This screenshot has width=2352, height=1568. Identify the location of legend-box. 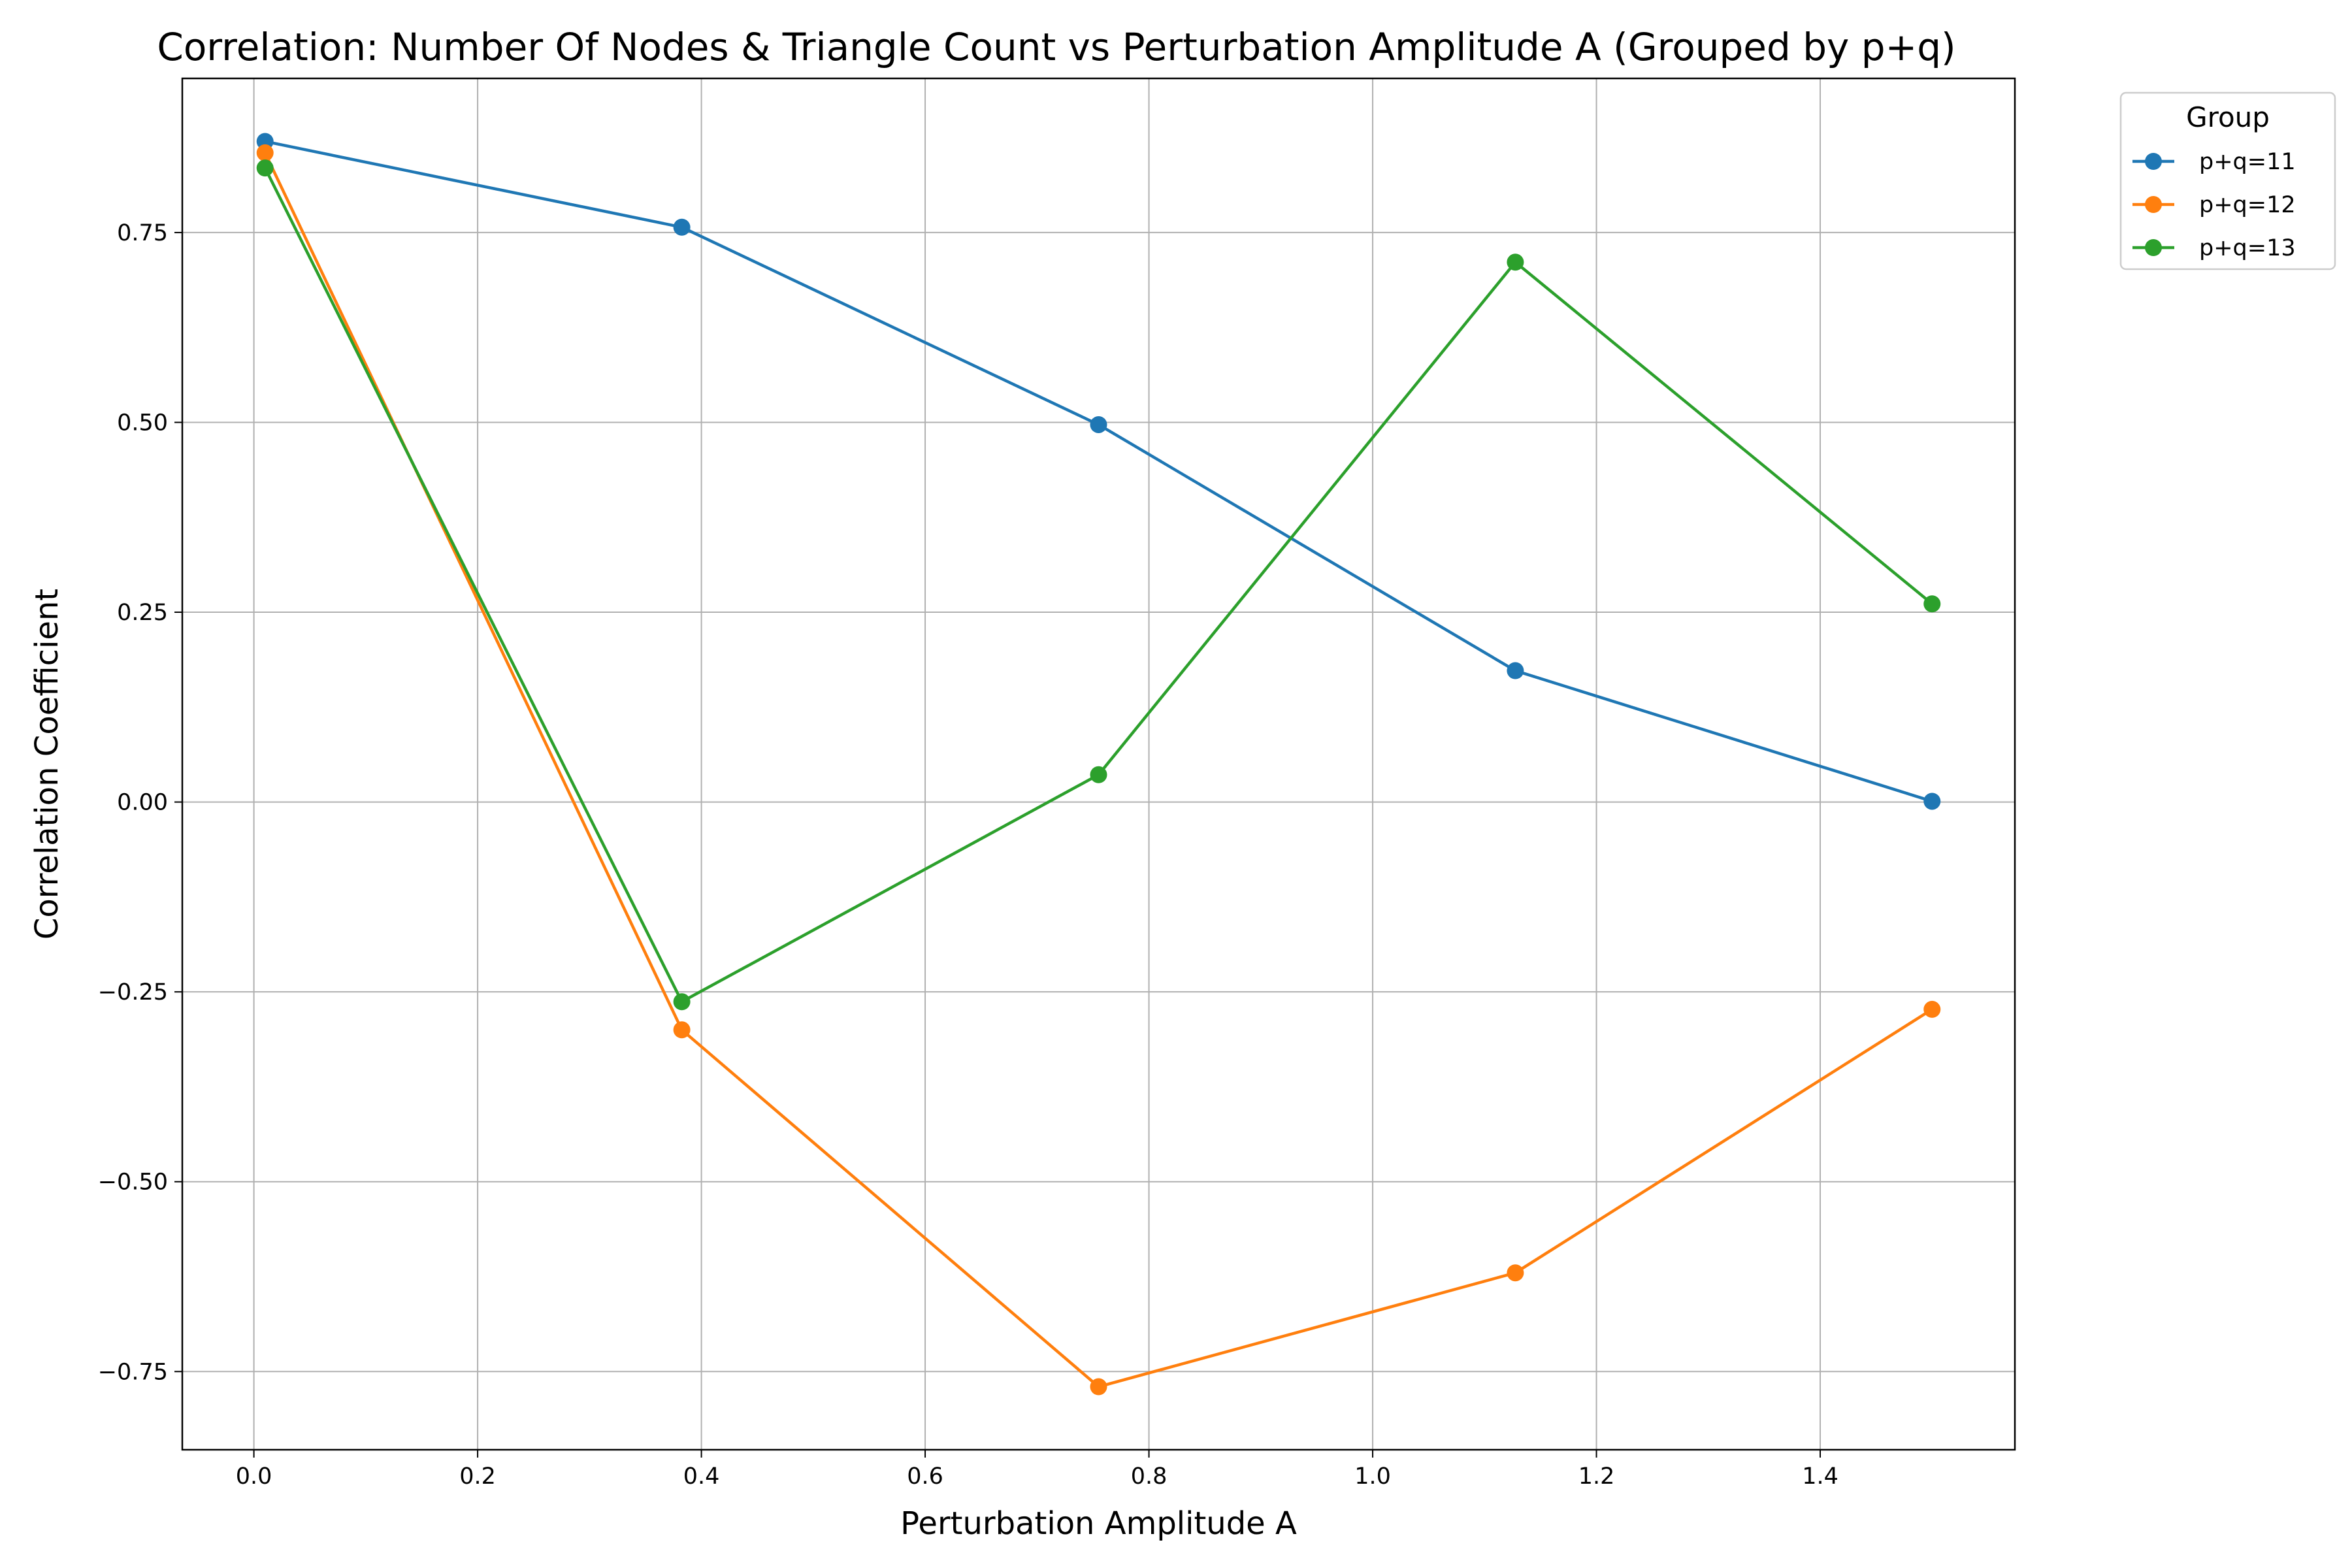
(2227, 180).